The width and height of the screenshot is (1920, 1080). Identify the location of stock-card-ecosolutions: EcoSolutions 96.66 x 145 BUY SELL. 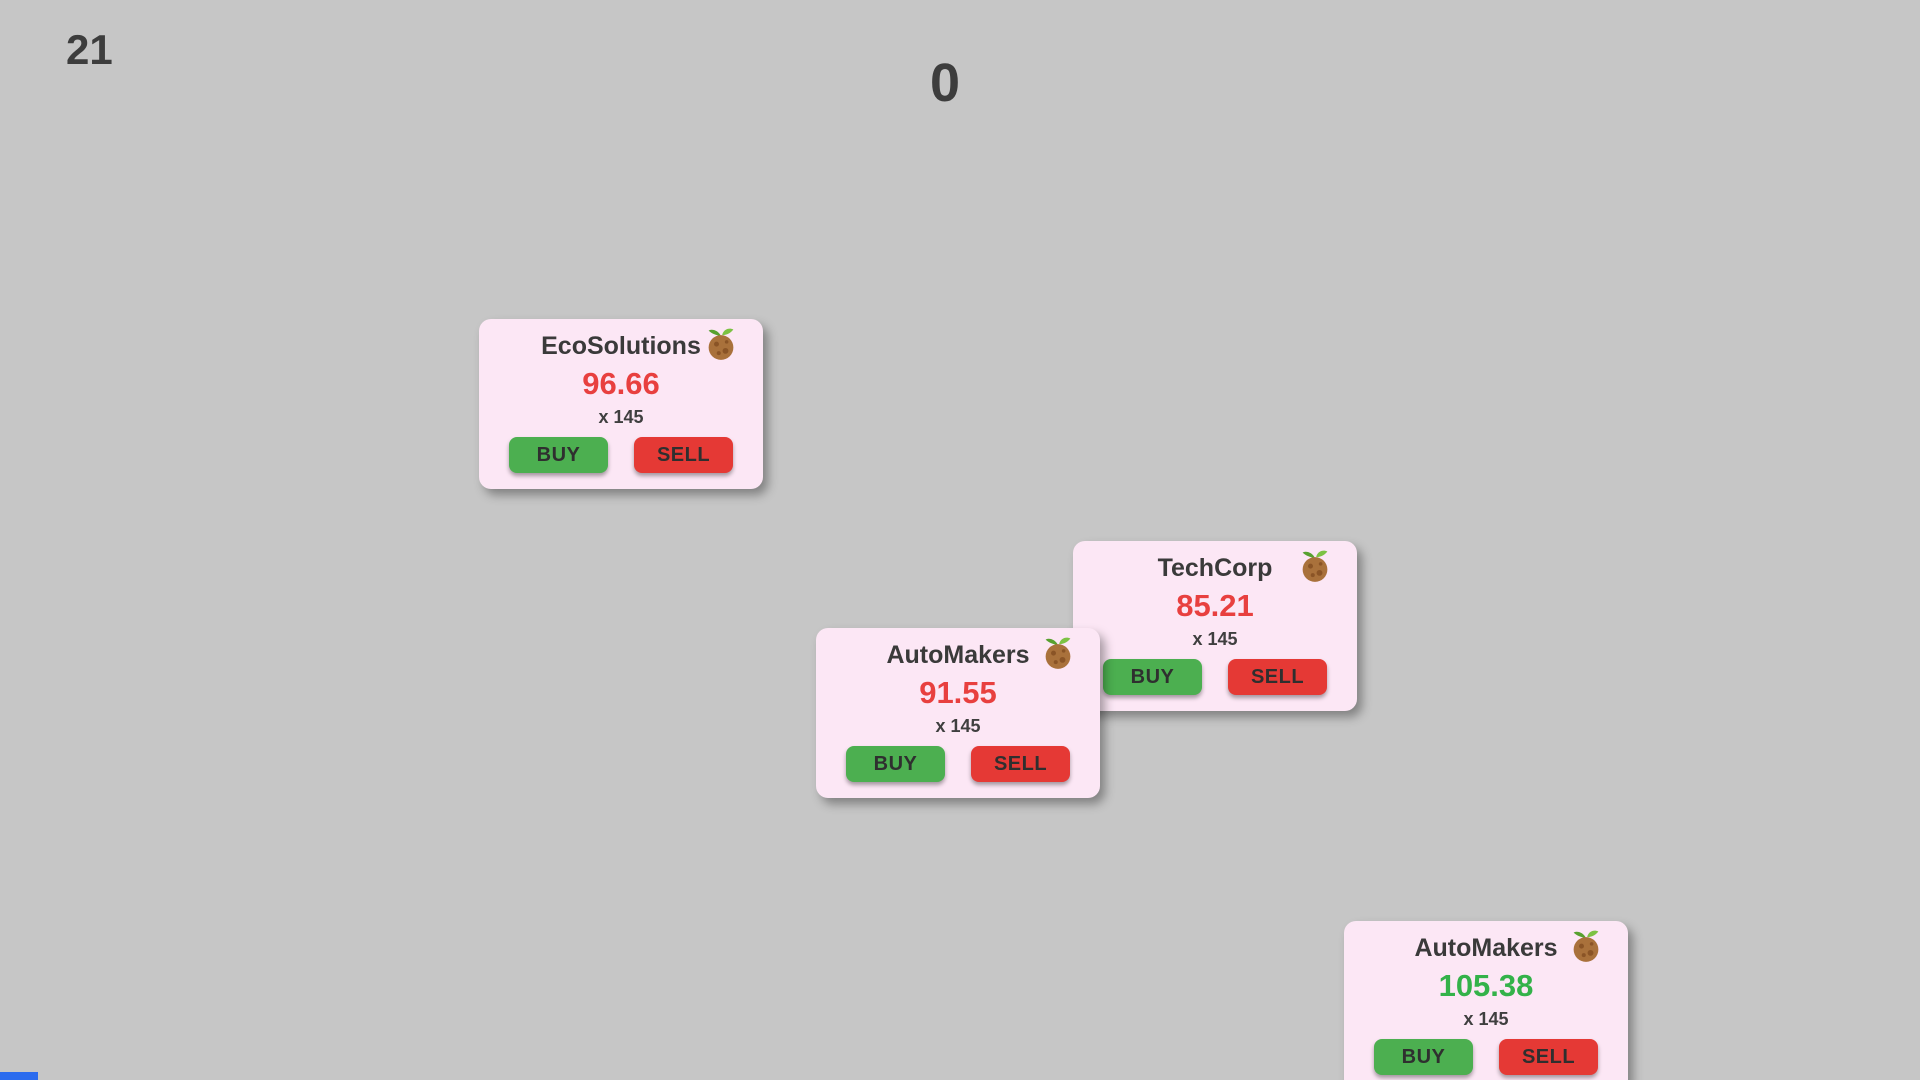
(621, 404).